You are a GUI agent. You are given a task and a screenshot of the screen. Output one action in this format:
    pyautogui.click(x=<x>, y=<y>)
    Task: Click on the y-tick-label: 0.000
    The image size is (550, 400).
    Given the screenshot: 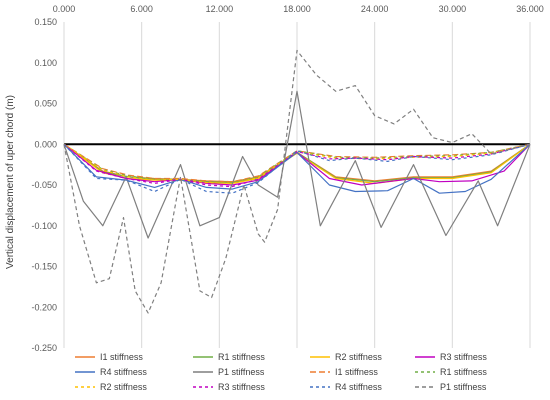 What is the action you would take?
    pyautogui.click(x=45, y=144)
    